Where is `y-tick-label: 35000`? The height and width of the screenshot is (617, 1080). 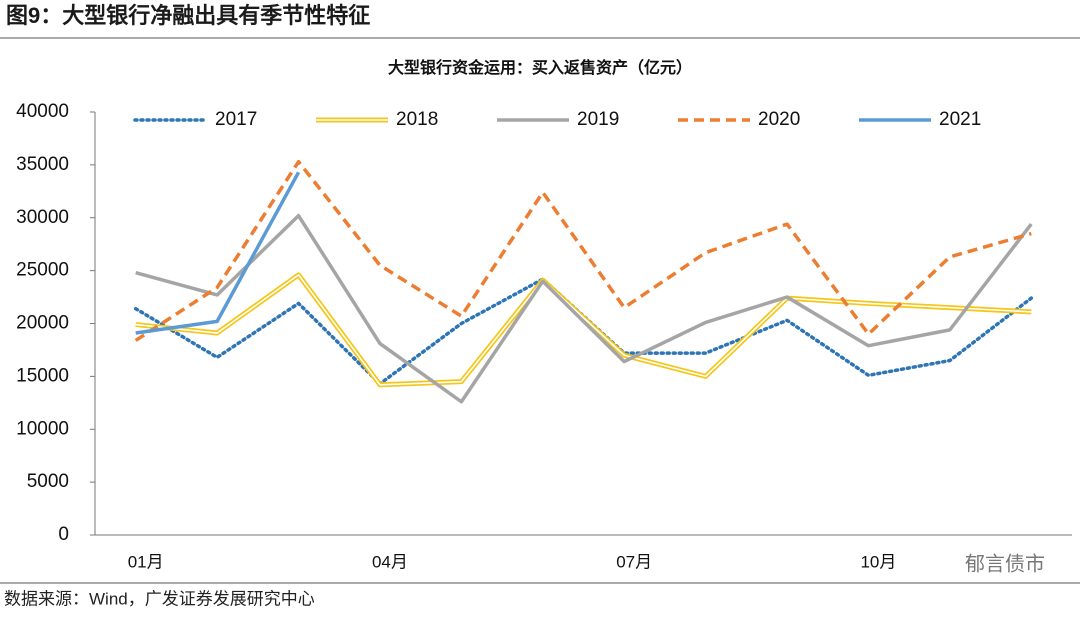
y-tick-label: 35000 is located at coordinates (42, 164).